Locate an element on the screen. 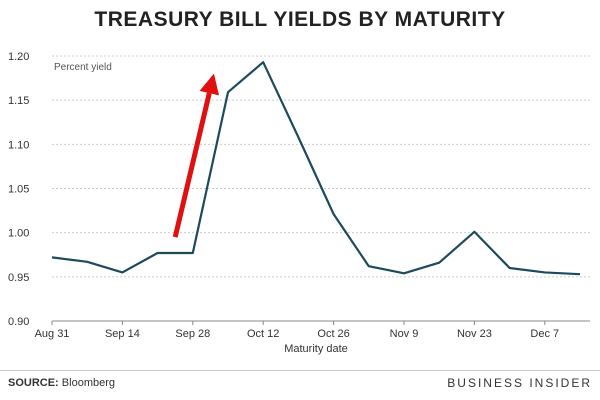  brand-logo: BUSINESS INSIDER is located at coordinates (519, 383).